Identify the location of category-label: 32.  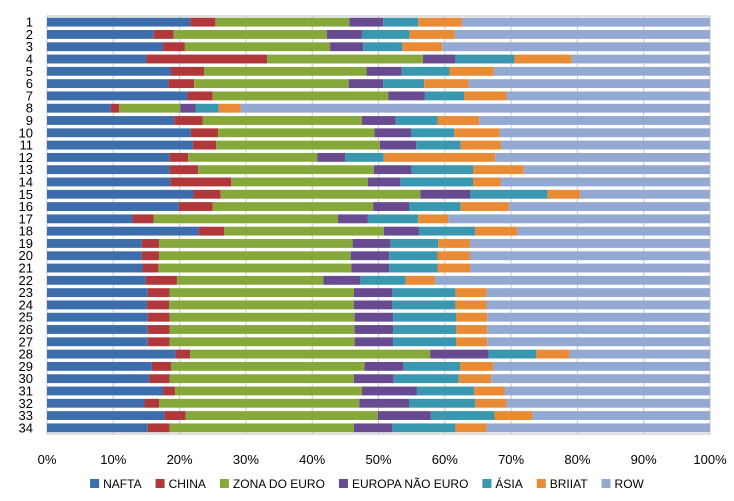
(26, 403).